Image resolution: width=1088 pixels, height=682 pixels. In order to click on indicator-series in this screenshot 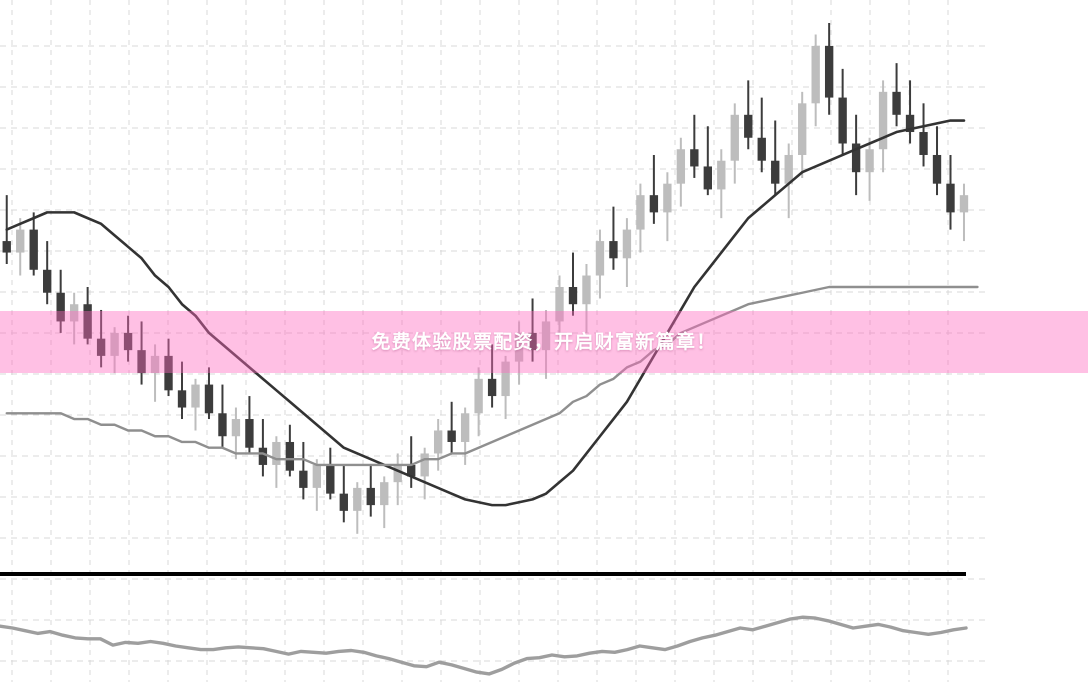, I will do `click(484, 645)`.